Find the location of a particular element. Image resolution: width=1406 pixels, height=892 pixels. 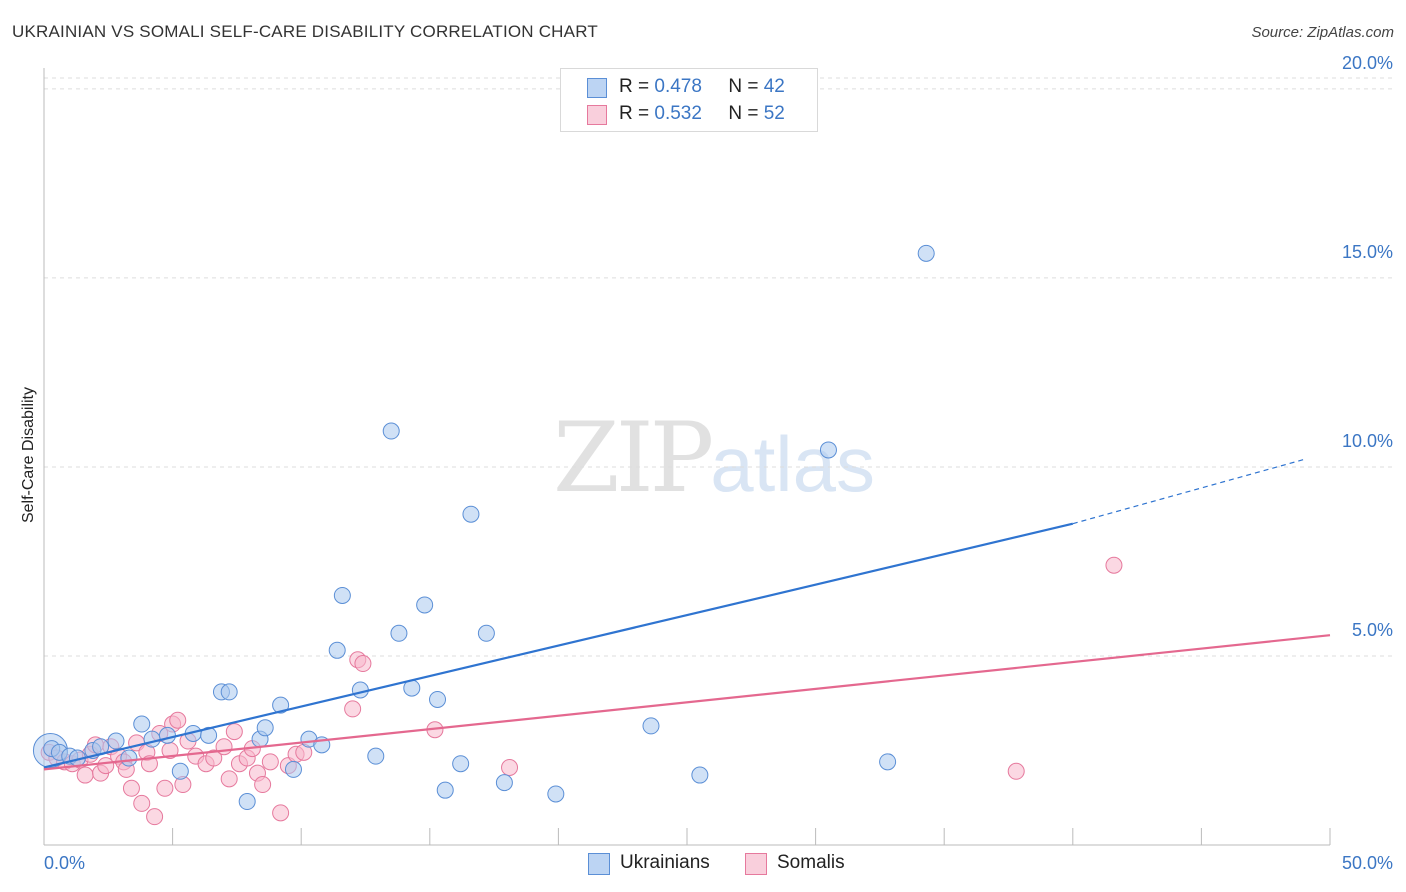

ukrainians-swatch is located at coordinates (597, 88).